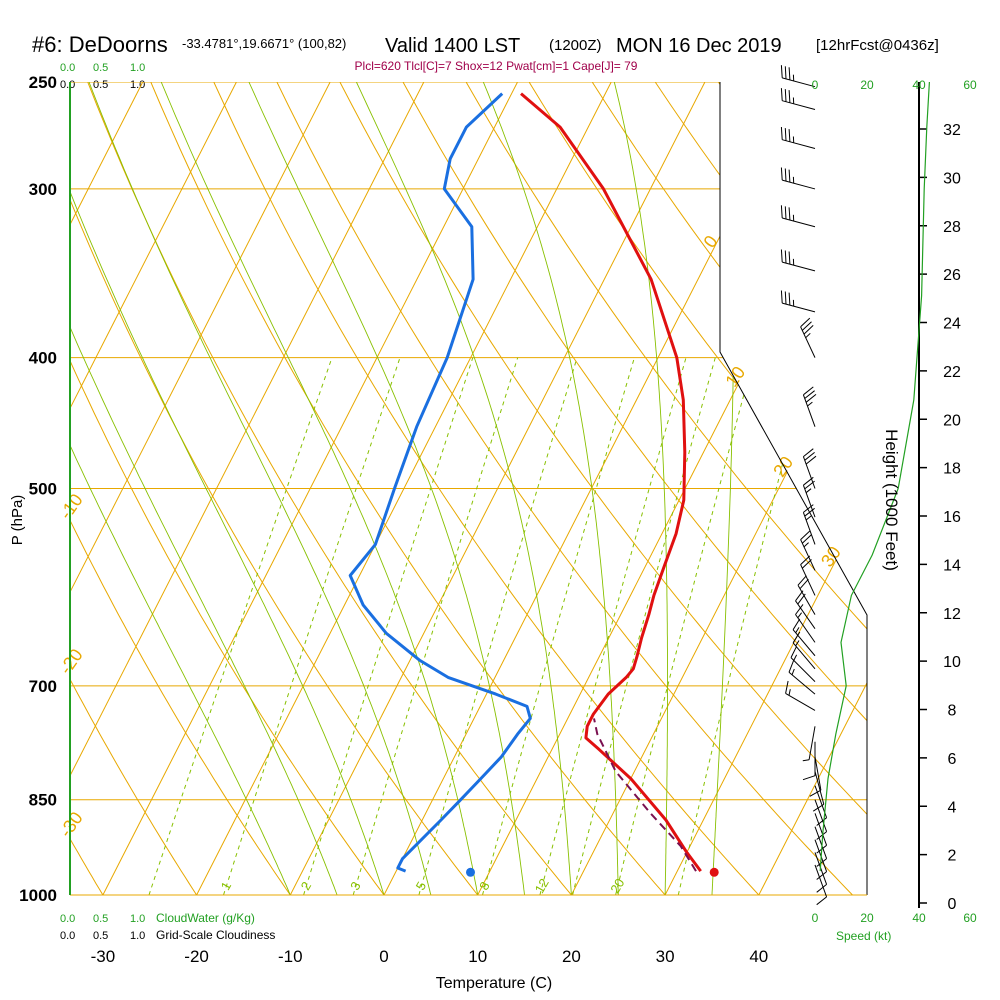  I want to click on mixing-ratio-label: 12, so click(542, 886).